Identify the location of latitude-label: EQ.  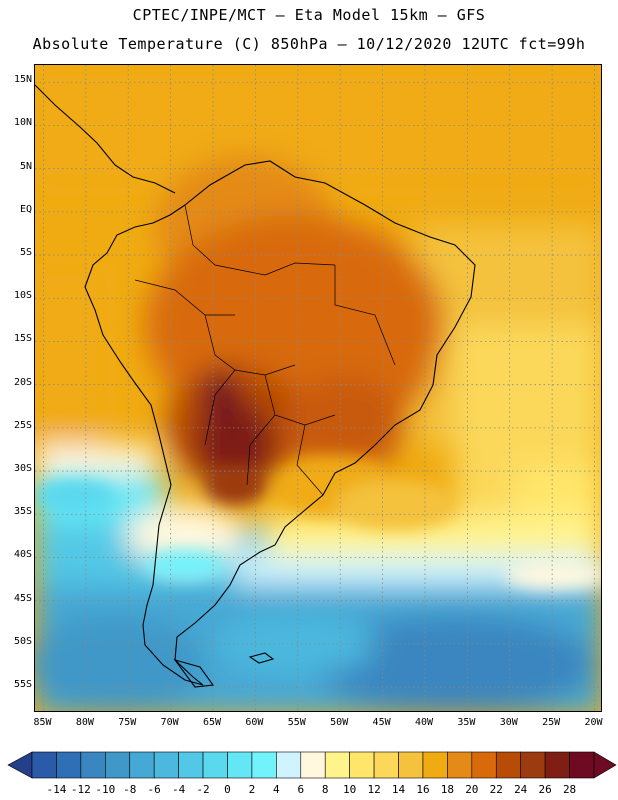
(25, 209).